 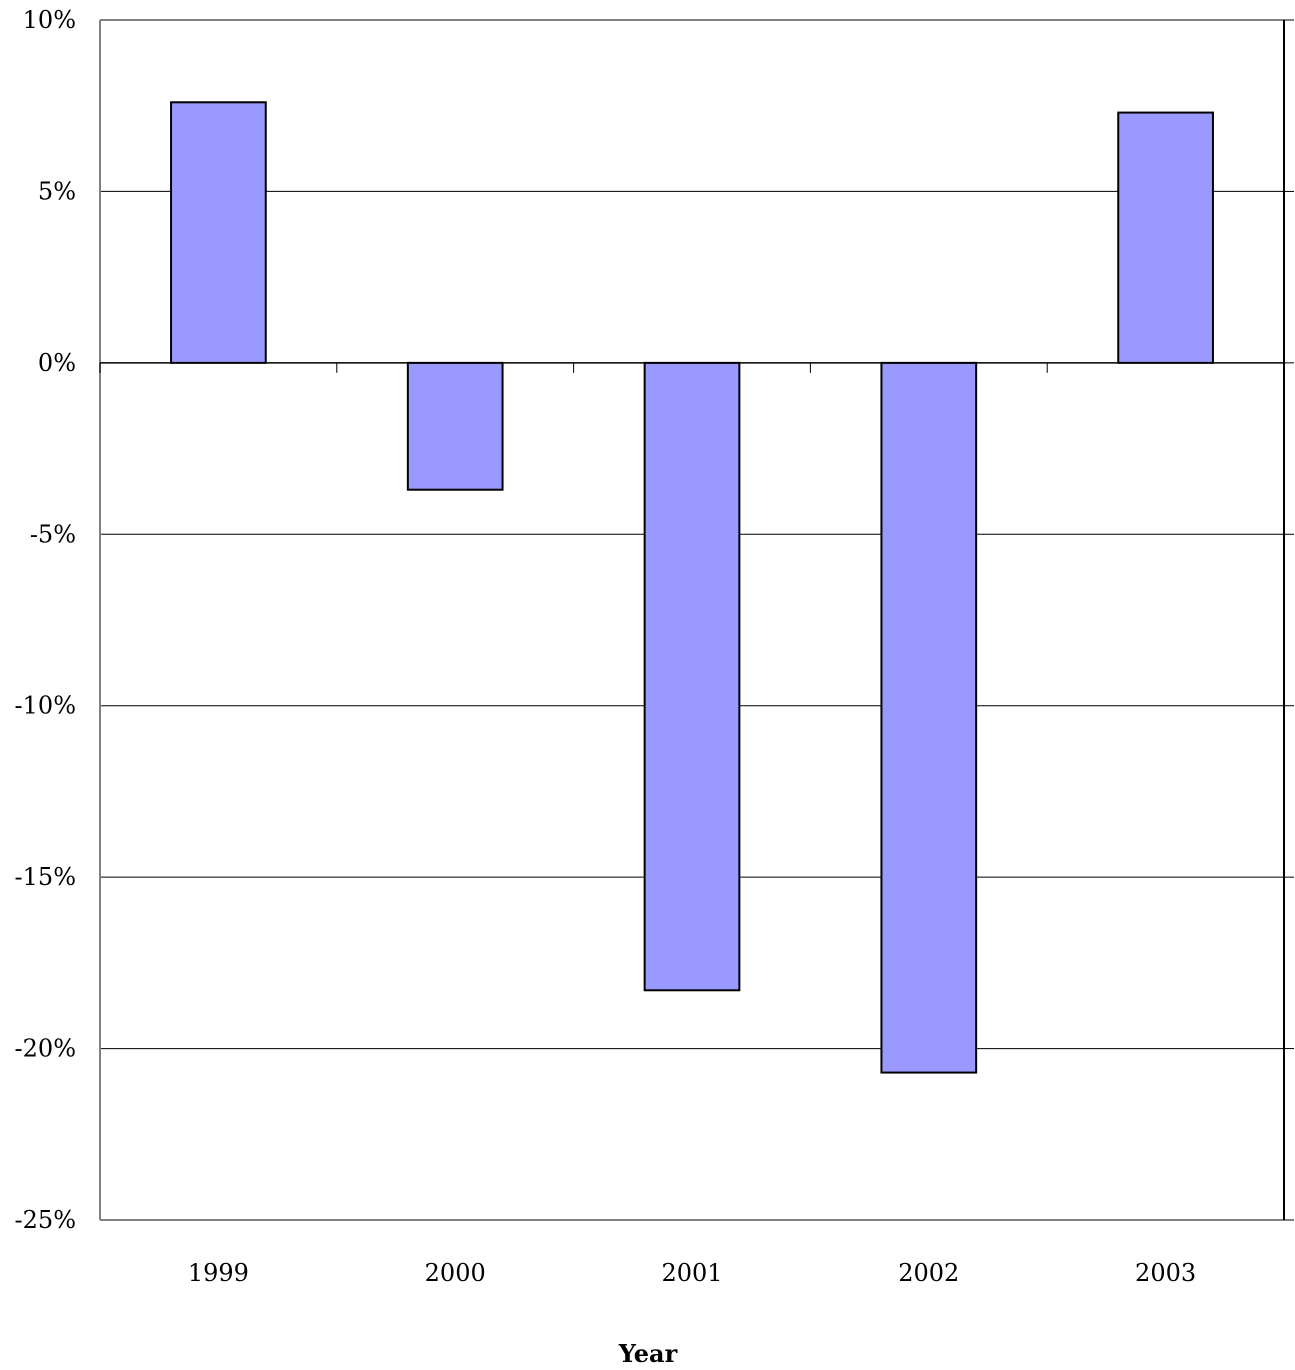 I want to click on x-tick-label: 2002, so click(x=928, y=1273).